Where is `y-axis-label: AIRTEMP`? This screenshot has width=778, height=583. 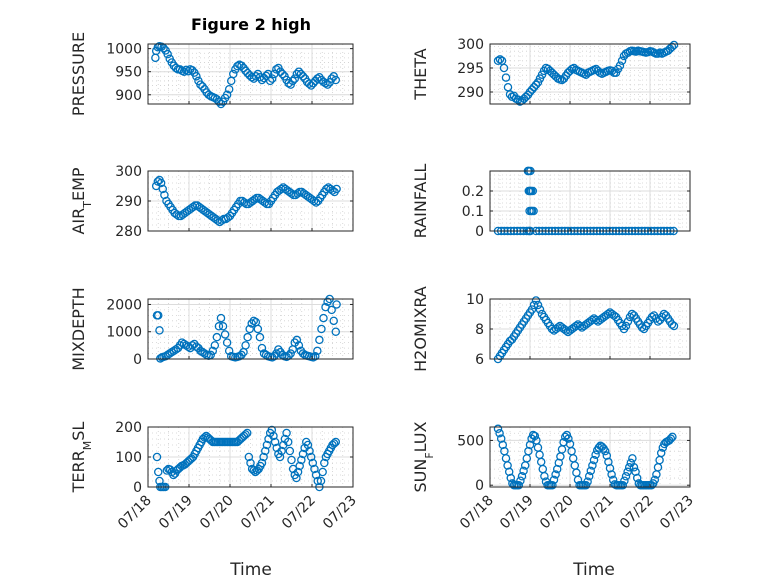 y-axis-label: AIRTEMP is located at coordinates (81, 200).